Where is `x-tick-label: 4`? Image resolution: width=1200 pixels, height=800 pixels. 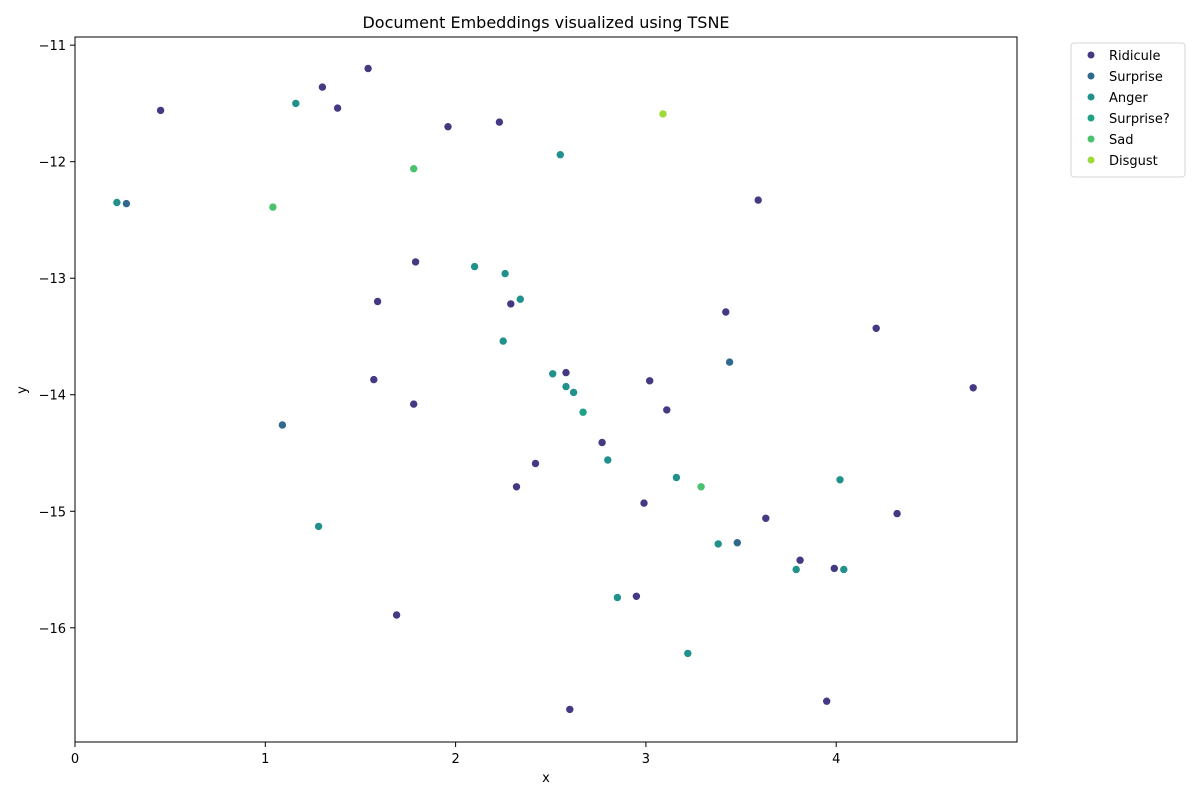
x-tick-label: 4 is located at coordinates (836, 759).